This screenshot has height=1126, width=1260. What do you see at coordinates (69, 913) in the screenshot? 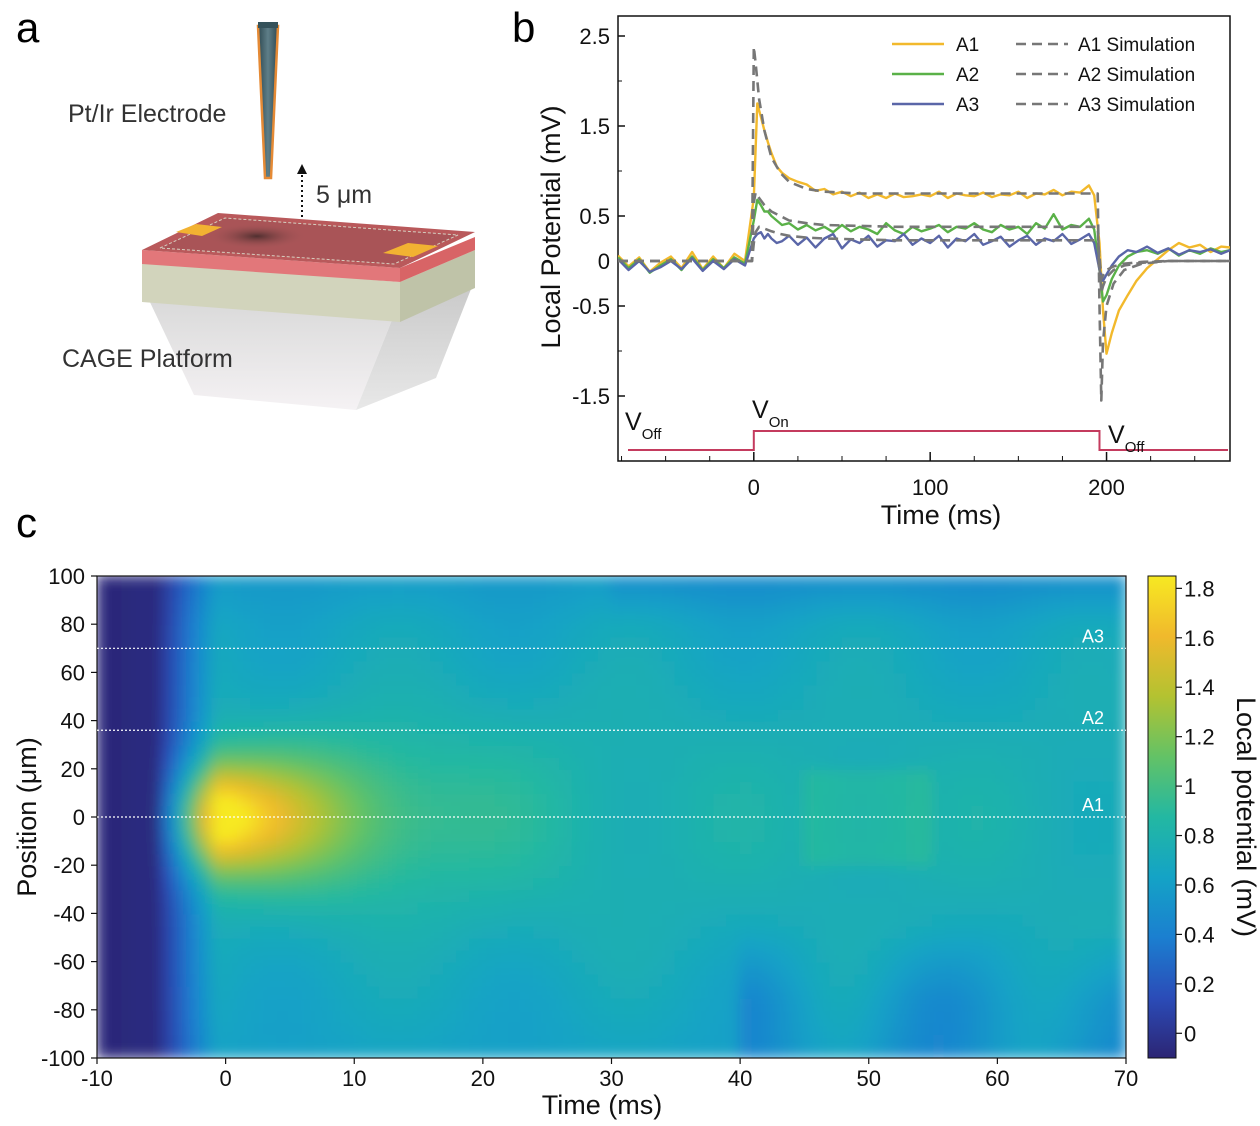
I see `y-tick-label: -40` at bounding box center [69, 913].